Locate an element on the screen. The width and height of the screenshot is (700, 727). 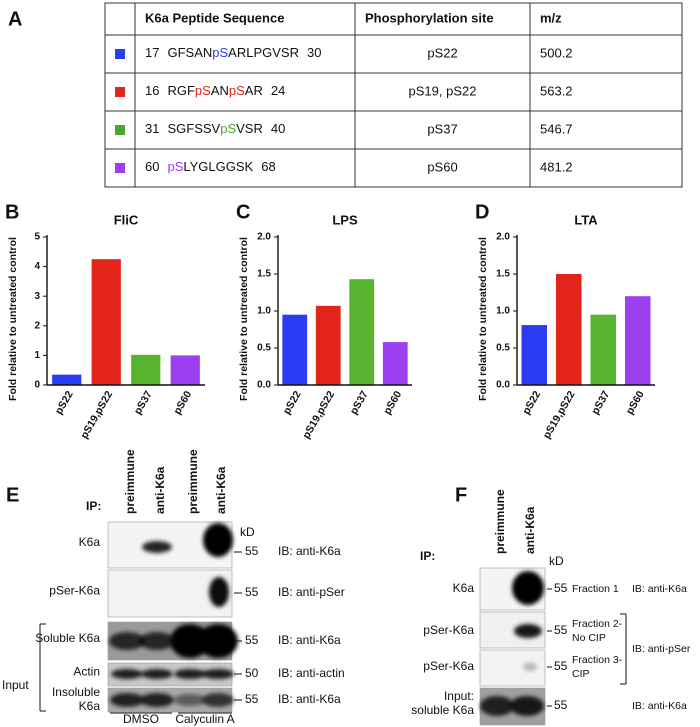
panel-letter: A is located at coordinates (15, 19).